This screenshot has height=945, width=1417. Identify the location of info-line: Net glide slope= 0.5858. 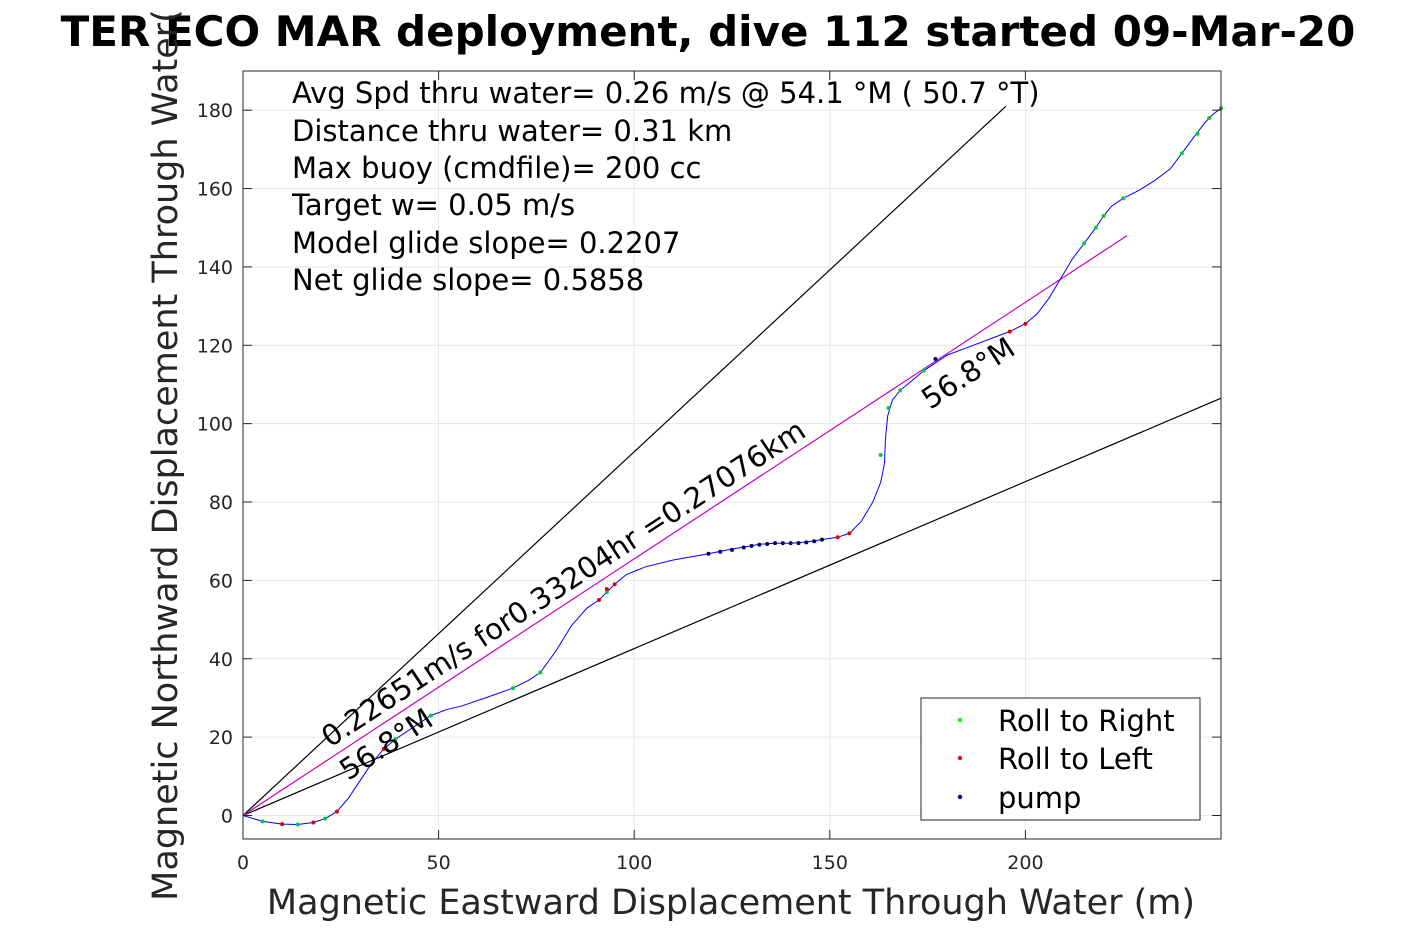
(468, 280).